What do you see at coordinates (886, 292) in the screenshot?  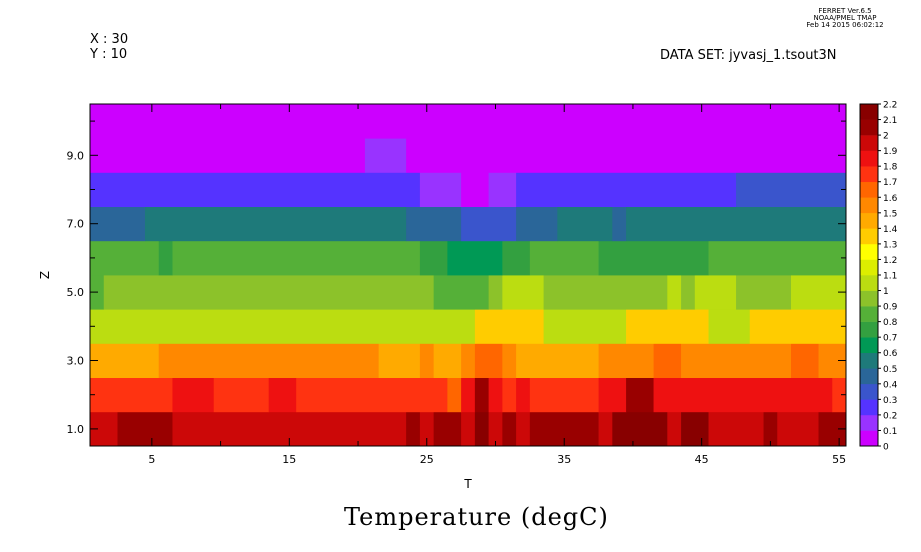 I see `colorbar-label: 1` at bounding box center [886, 292].